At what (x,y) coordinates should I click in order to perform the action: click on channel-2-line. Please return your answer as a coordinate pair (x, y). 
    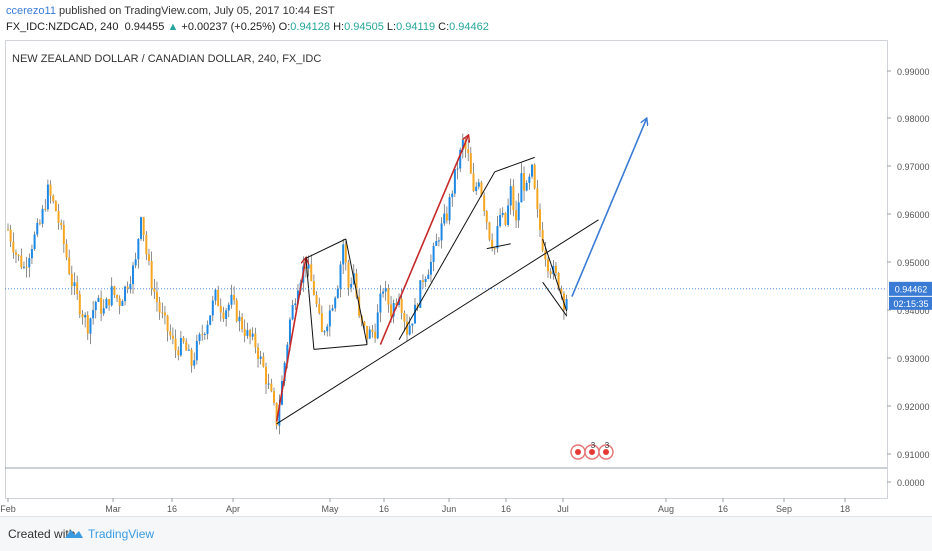
    Looking at the image, I should click on (447, 256).